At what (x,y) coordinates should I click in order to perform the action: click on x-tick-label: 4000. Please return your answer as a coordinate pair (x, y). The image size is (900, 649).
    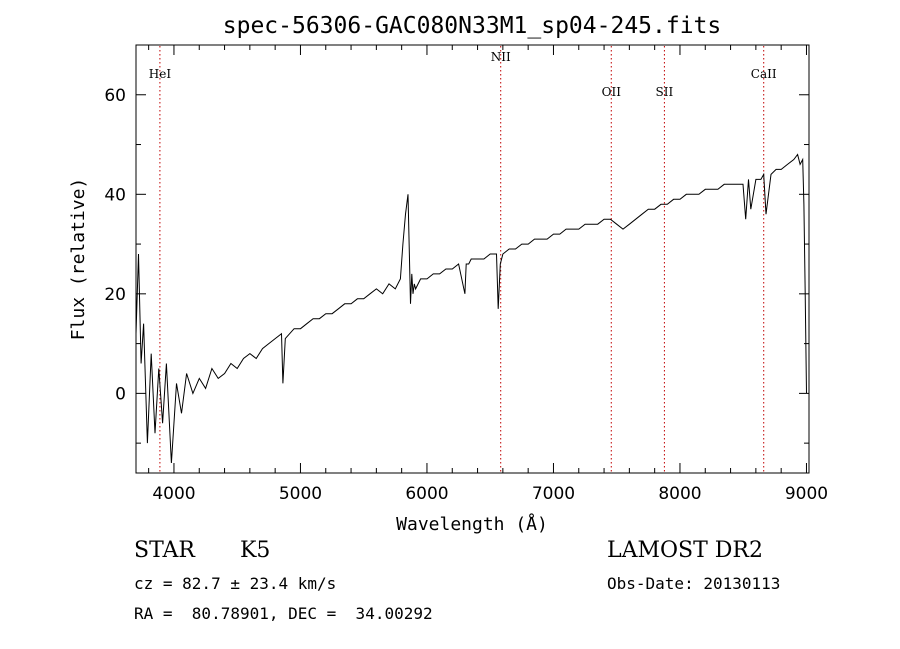
    Looking at the image, I should click on (173, 494).